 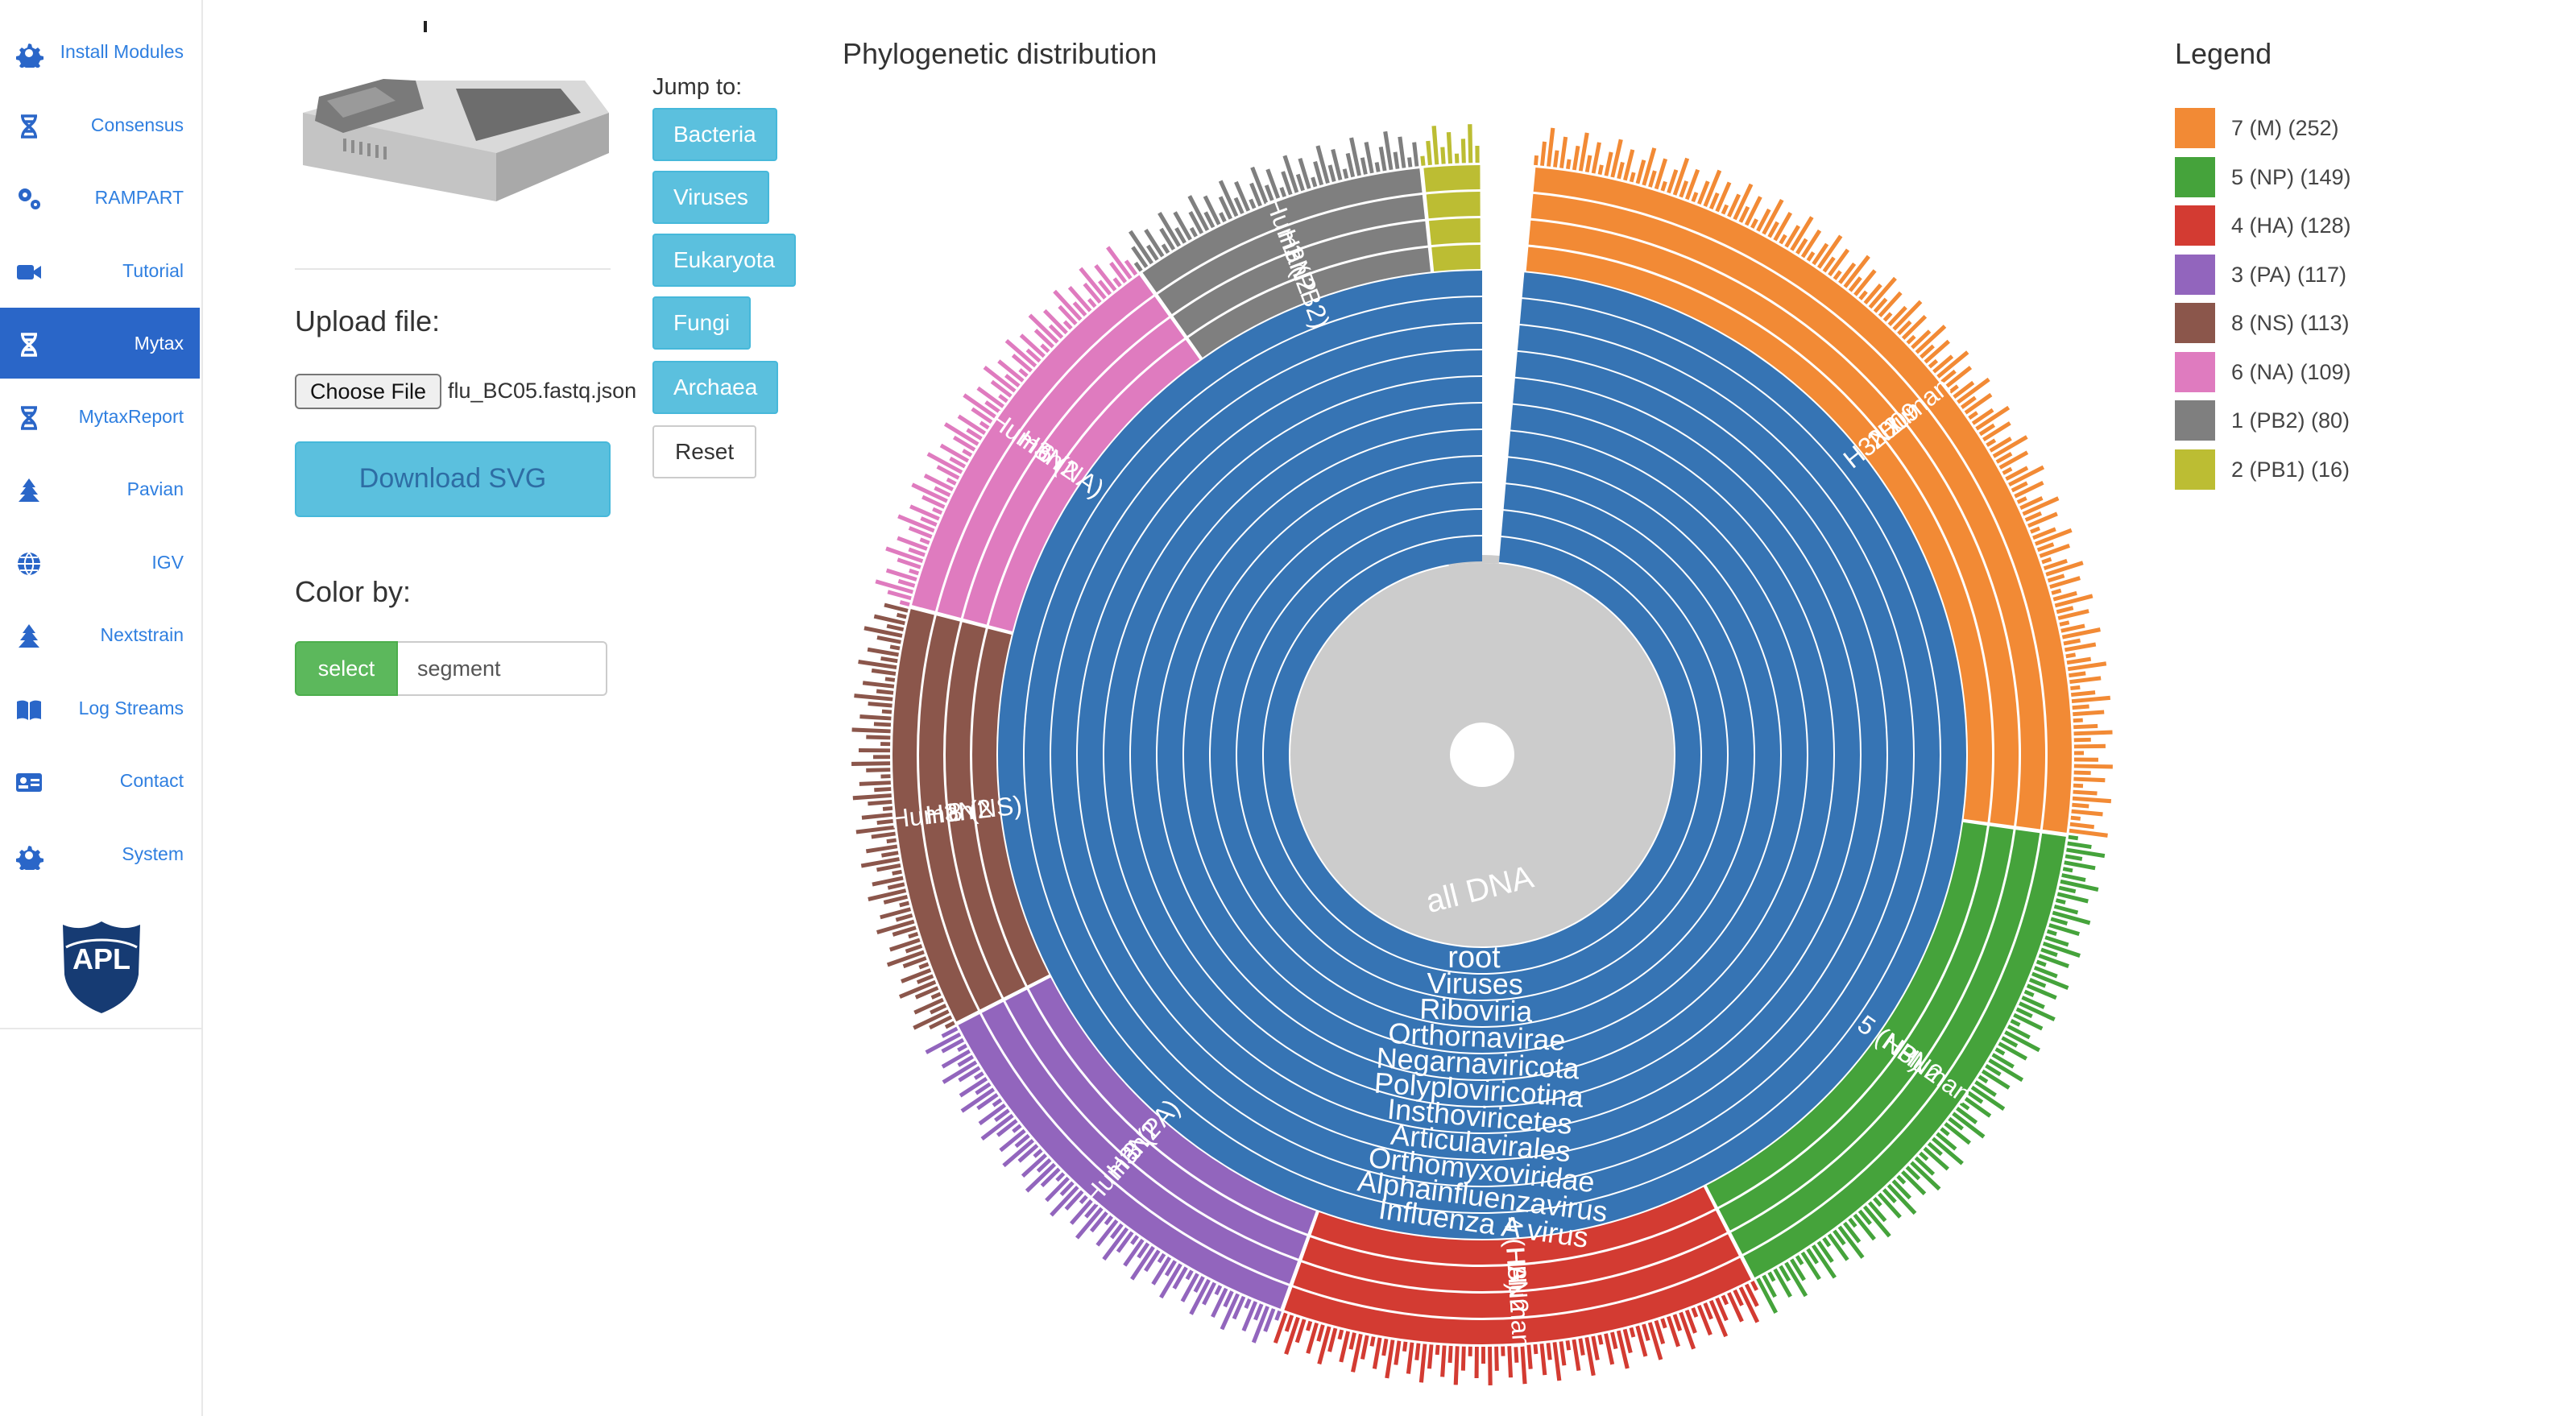 What do you see at coordinates (100, 124) in the screenshot?
I see `sidebar-item-consensus: Consensus` at bounding box center [100, 124].